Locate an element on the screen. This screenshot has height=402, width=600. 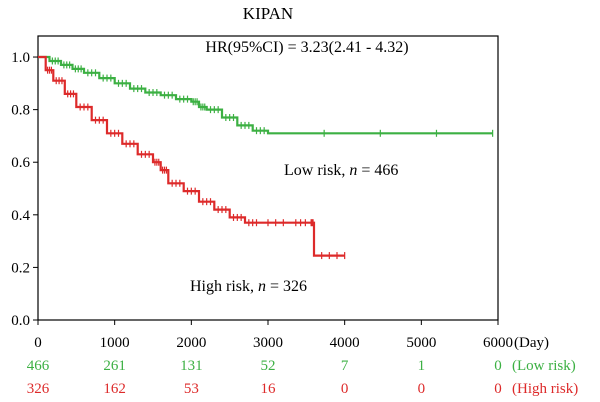
chart-title: KIPAN is located at coordinates (268, 13).